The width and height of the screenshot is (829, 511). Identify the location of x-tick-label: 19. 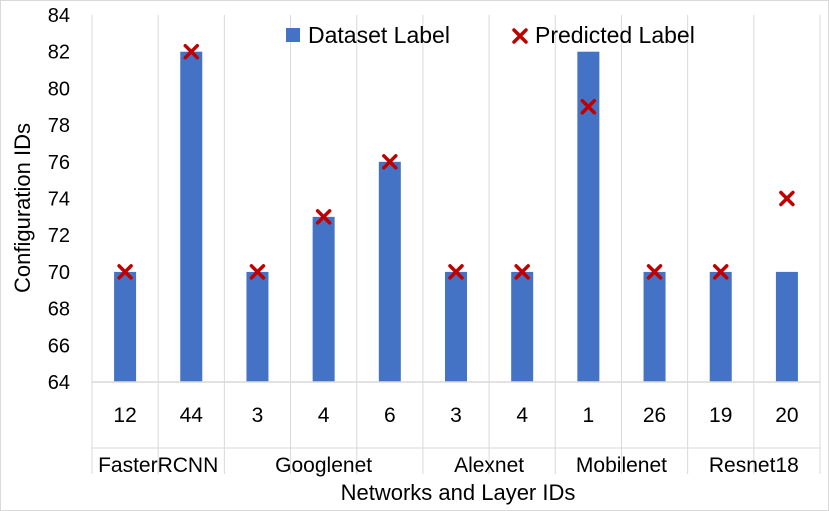
(720, 415).